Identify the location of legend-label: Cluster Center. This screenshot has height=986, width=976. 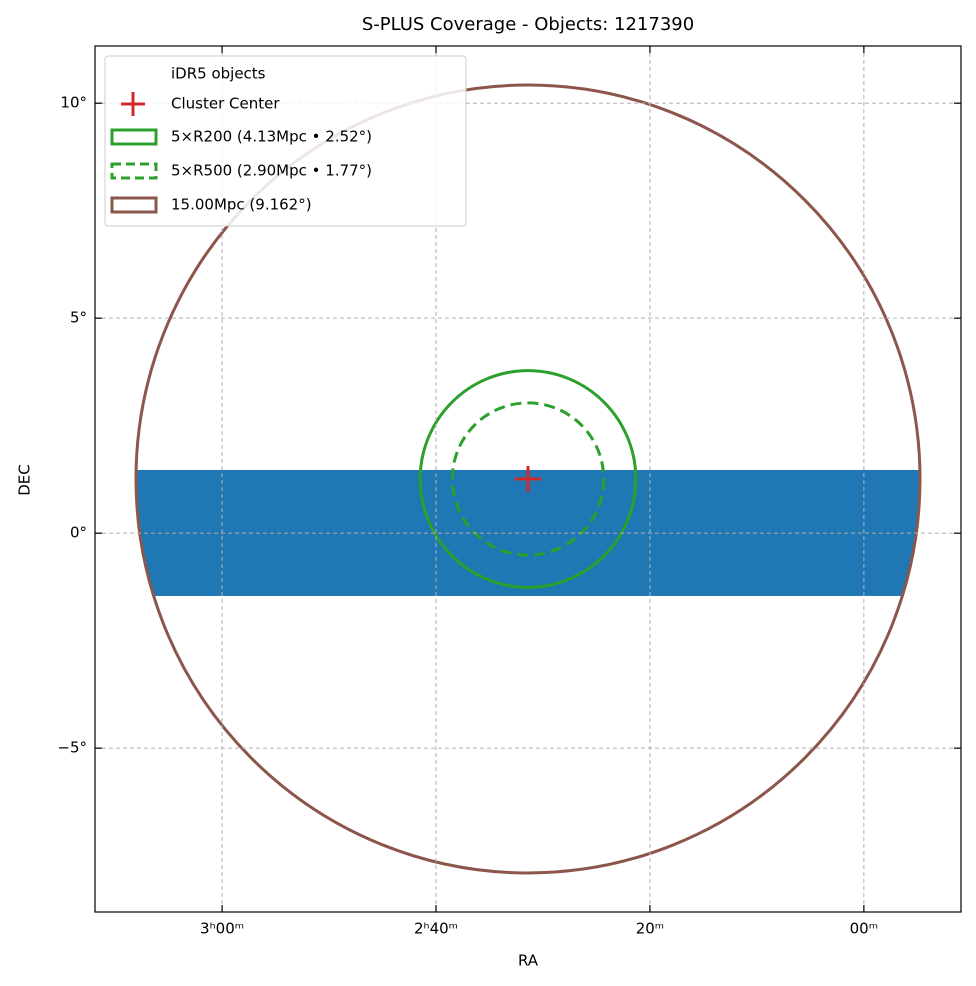
(225, 104).